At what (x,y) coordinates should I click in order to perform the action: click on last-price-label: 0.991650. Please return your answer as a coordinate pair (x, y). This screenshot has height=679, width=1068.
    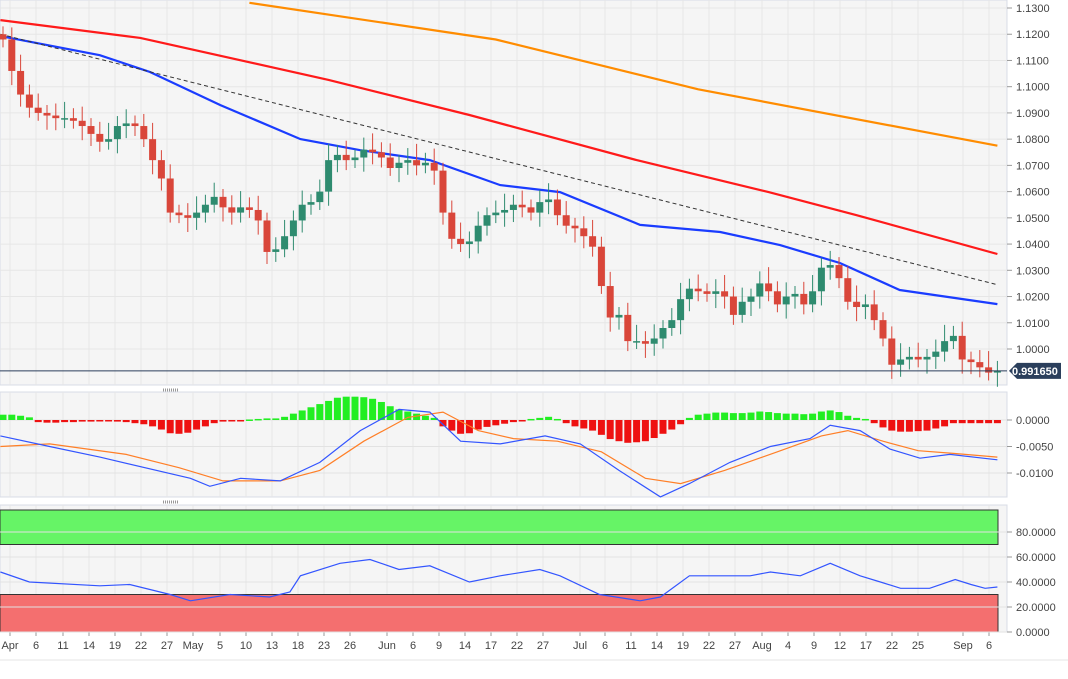
    Looking at the image, I should click on (1035, 372).